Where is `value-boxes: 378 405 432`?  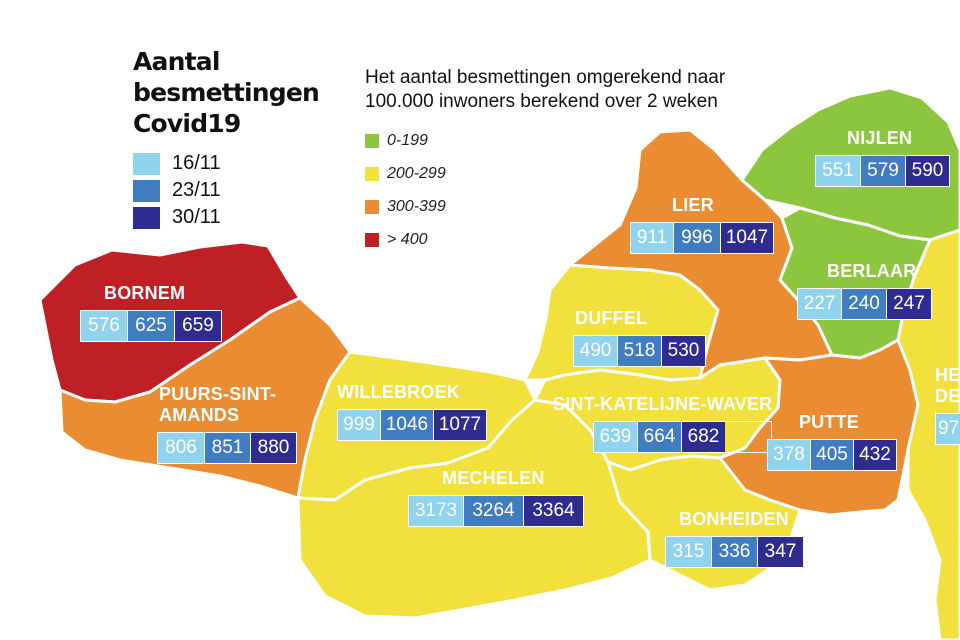 value-boxes: 378 405 432 is located at coordinates (832, 455).